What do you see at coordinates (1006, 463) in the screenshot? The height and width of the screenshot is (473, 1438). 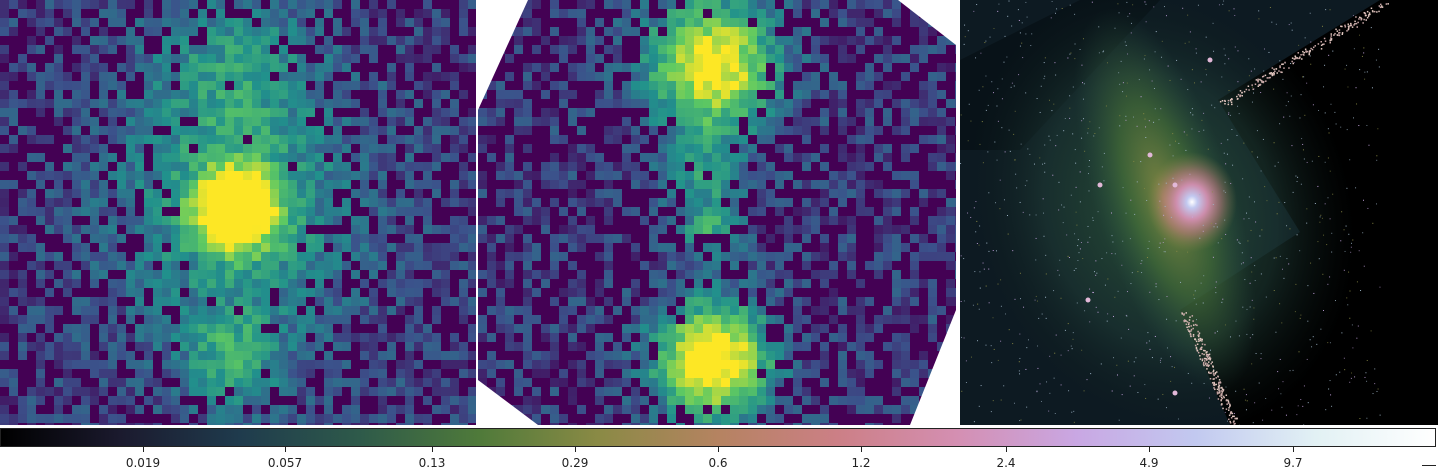 I see `colorbar-tick-label: 2.4` at bounding box center [1006, 463].